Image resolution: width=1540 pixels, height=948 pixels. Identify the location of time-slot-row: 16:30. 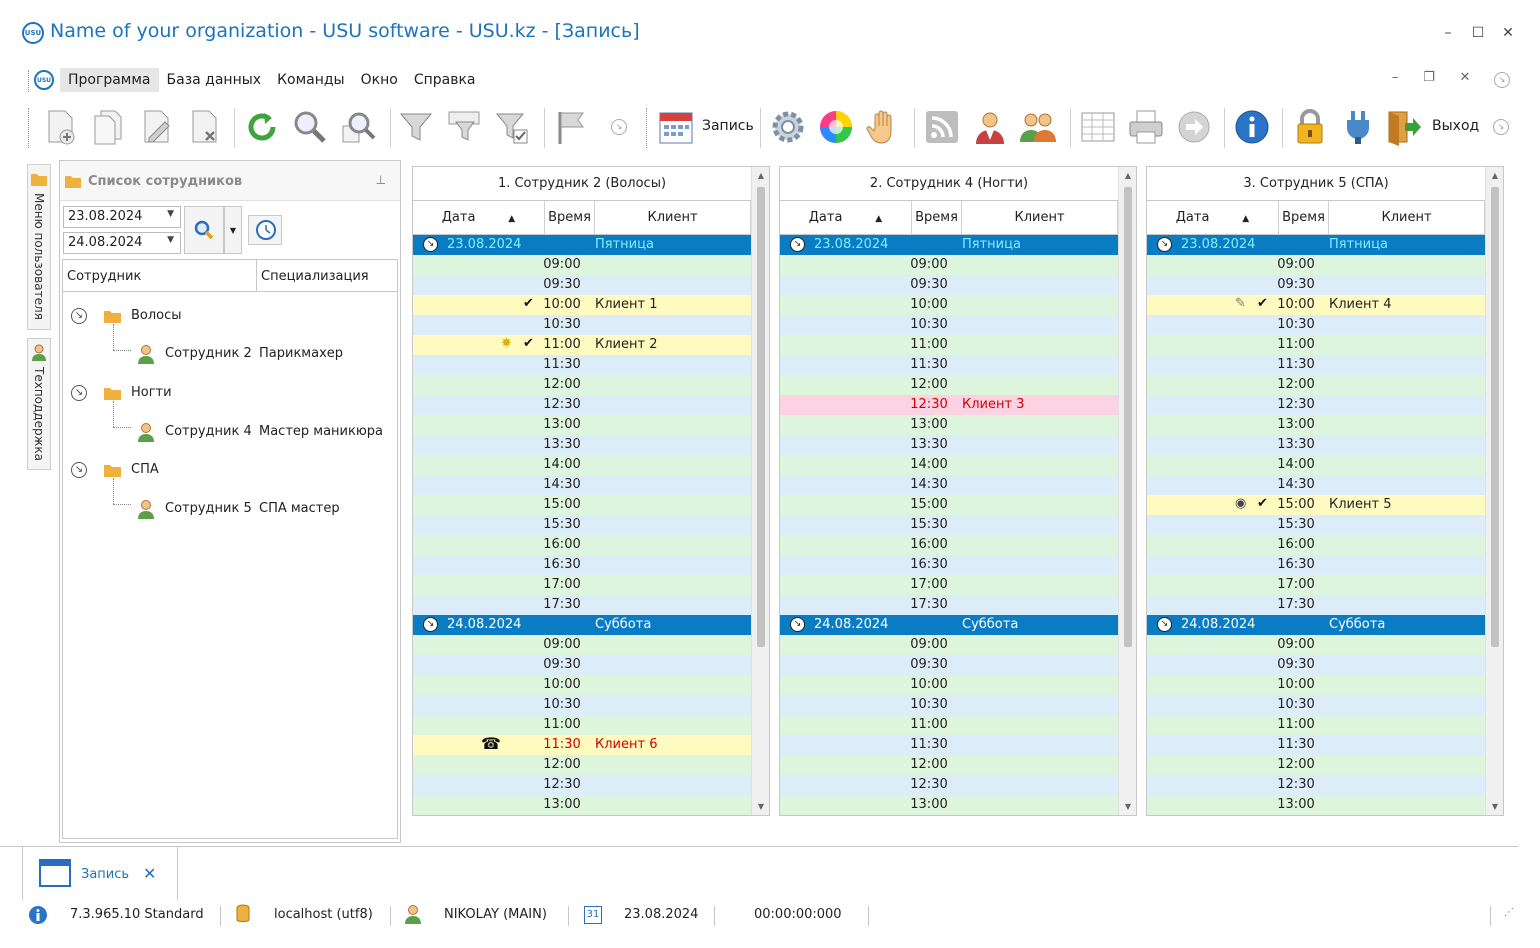
(1316, 565).